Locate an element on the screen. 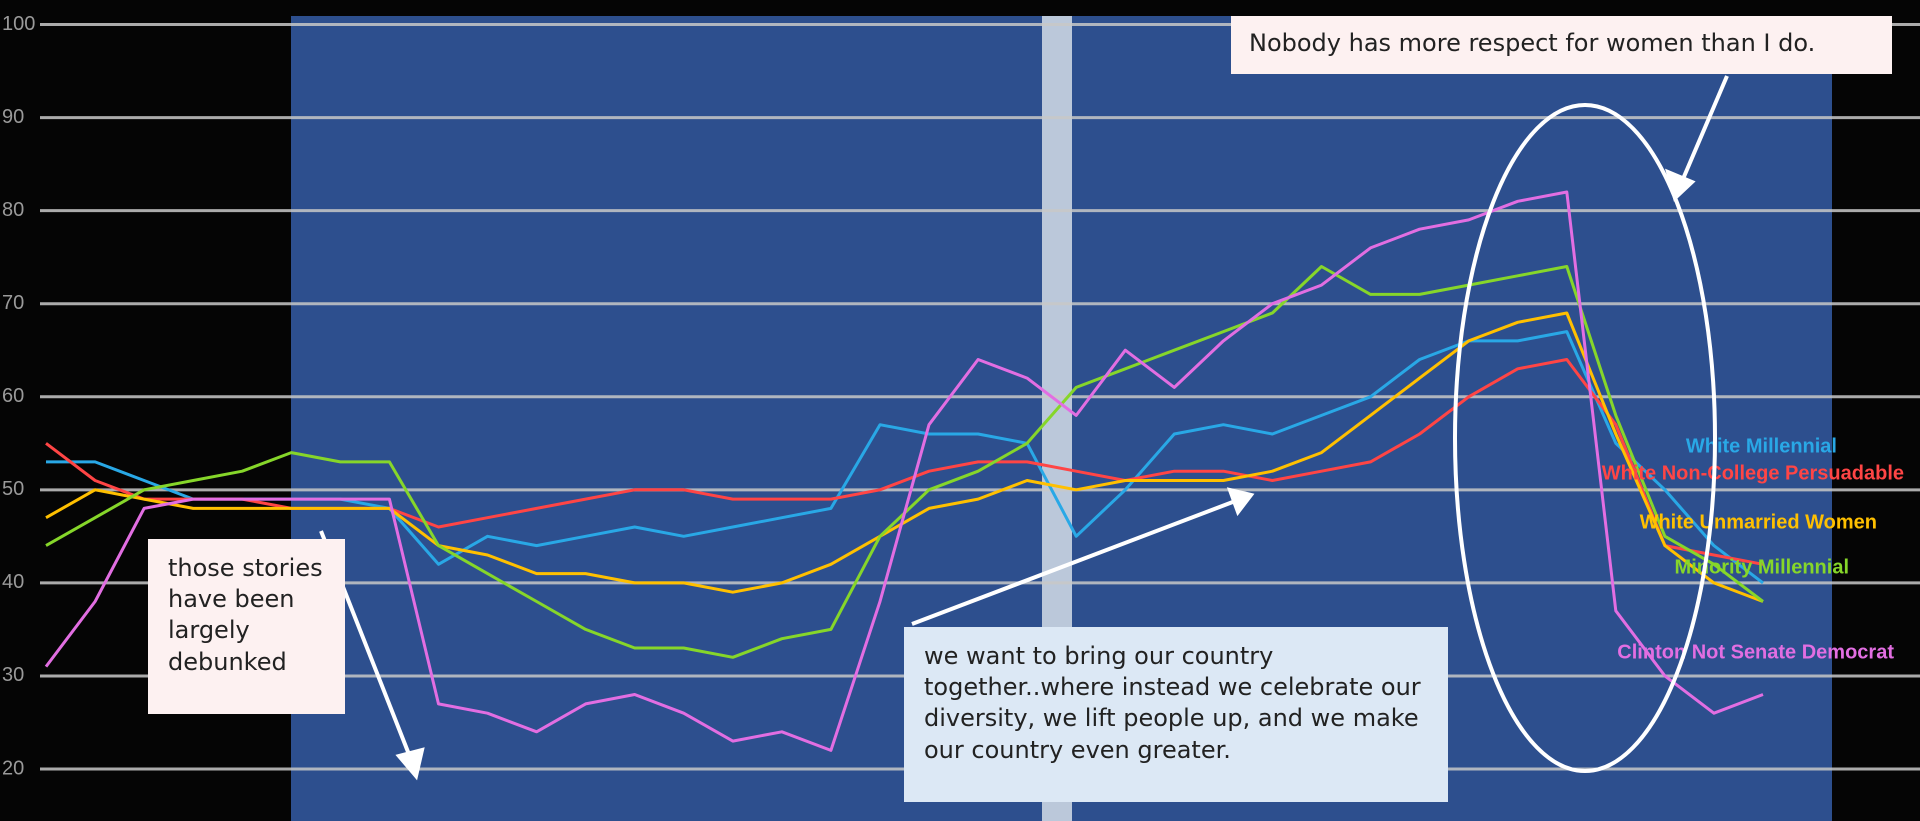 This screenshot has width=1920, height=821. legend-label: White Millennial is located at coordinates (1761, 446).